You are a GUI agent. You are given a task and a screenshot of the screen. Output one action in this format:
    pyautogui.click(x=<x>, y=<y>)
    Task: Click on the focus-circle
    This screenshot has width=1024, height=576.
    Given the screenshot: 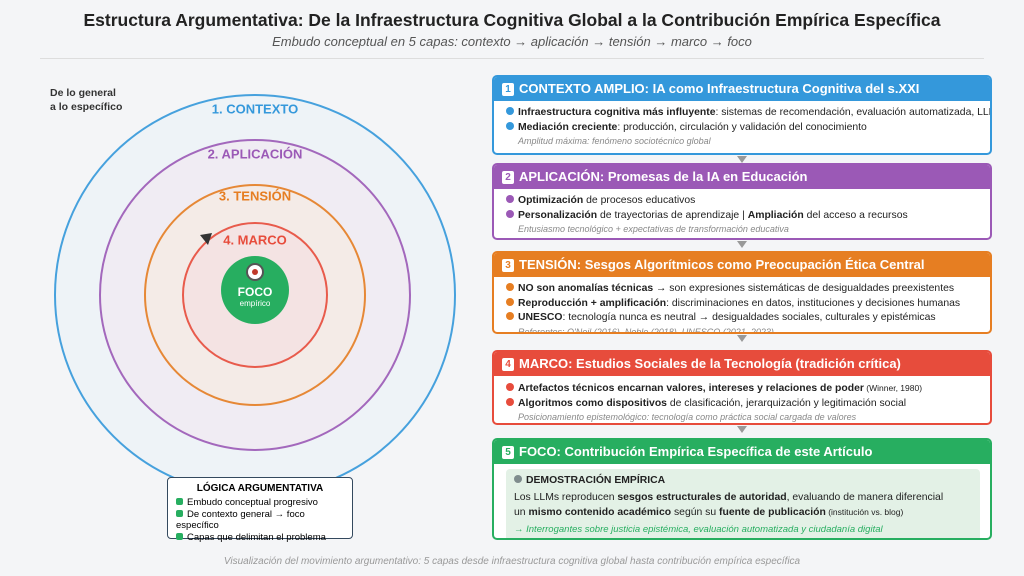 What is the action you would take?
    pyautogui.click(x=255, y=290)
    